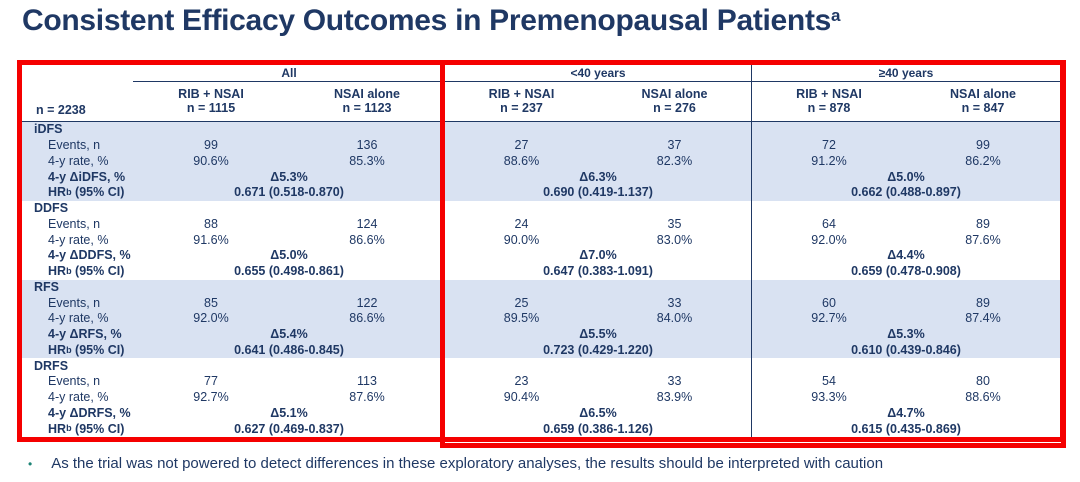 The height and width of the screenshot is (482, 1080). Describe the element at coordinates (905, 413) in the screenshot. I see `delta-value: Δ4.7%` at that location.